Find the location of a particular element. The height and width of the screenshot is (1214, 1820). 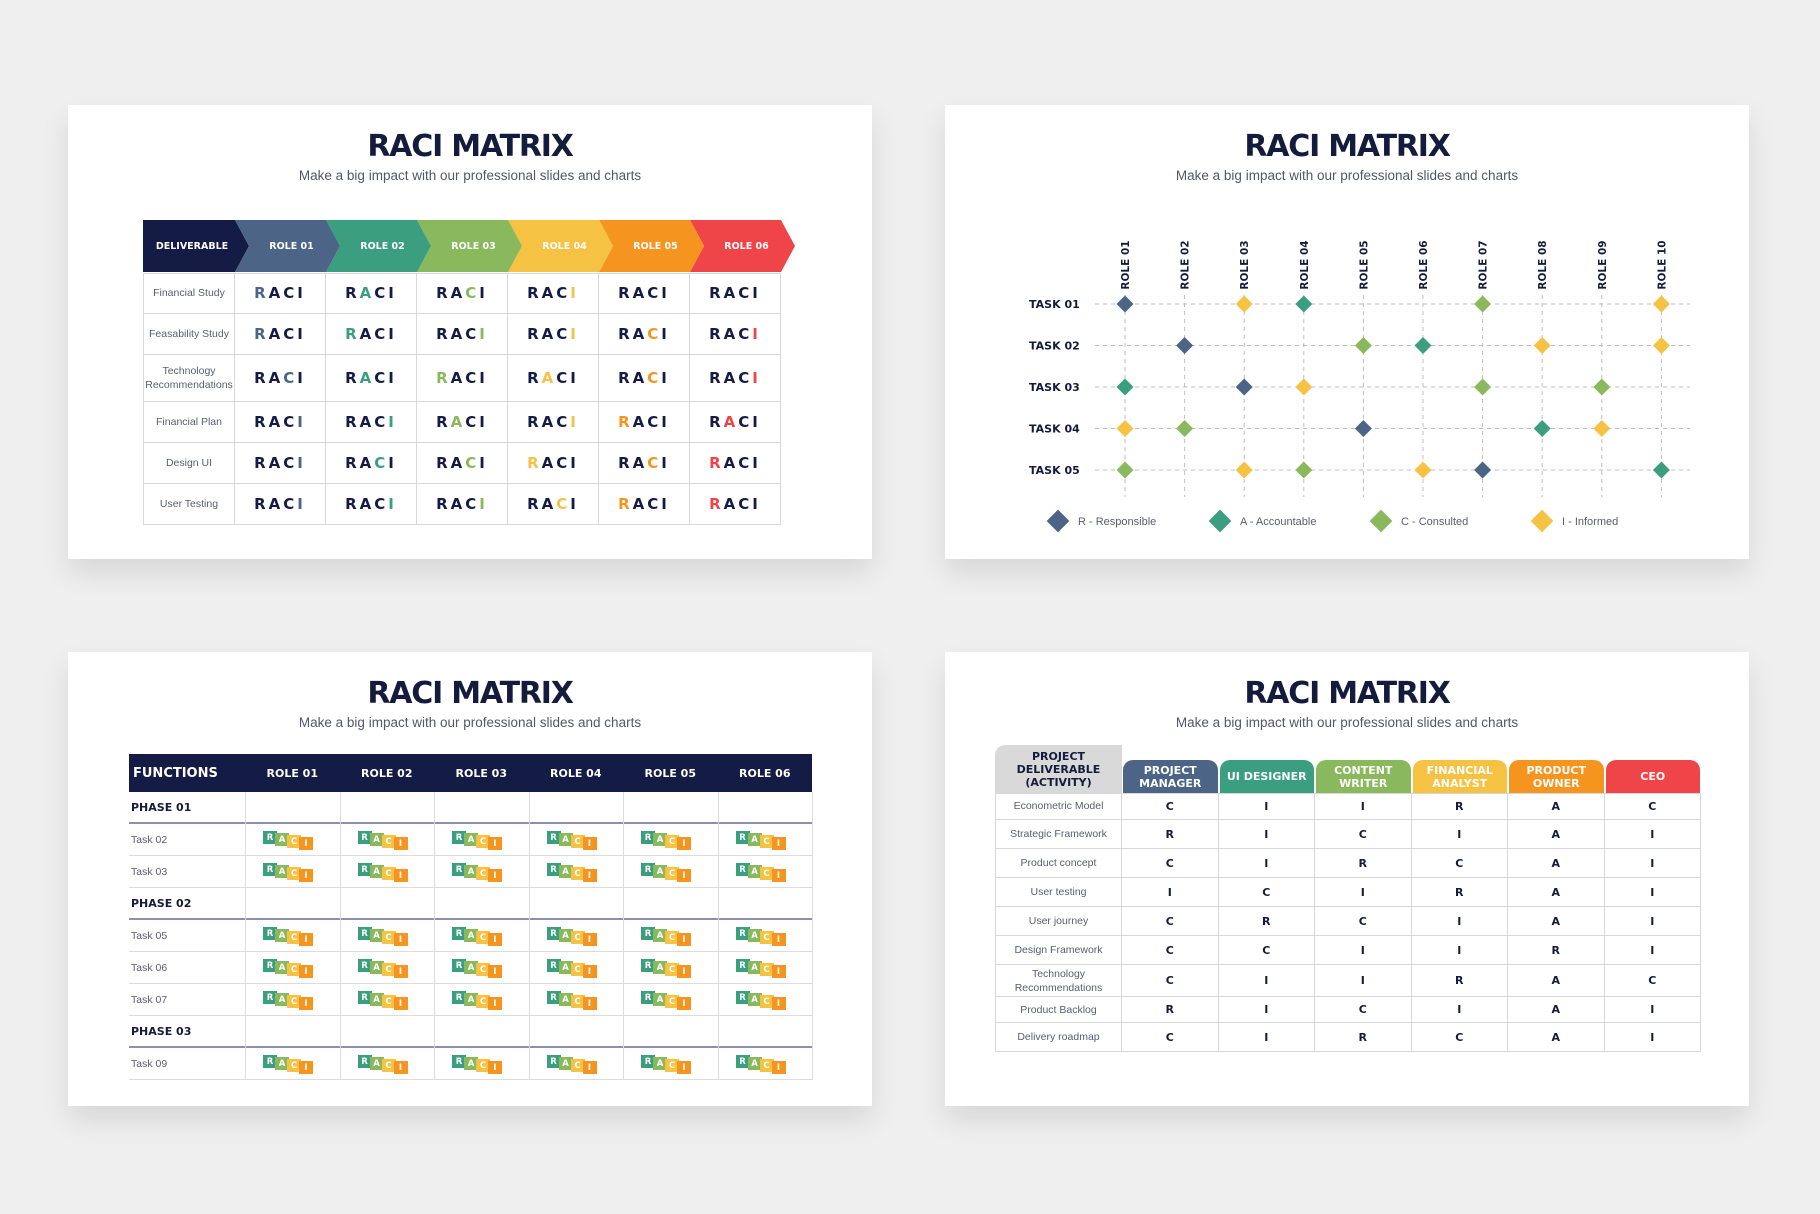

task-label: TASK 01 is located at coordinates (1054, 304).